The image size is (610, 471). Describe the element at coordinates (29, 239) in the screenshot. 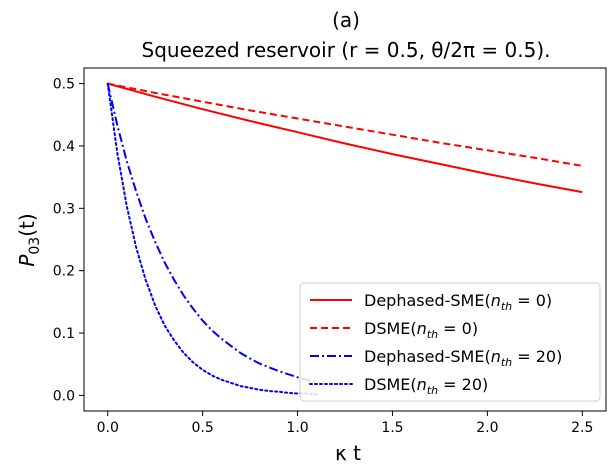

I see `y-axis-label: P03(t)` at that location.